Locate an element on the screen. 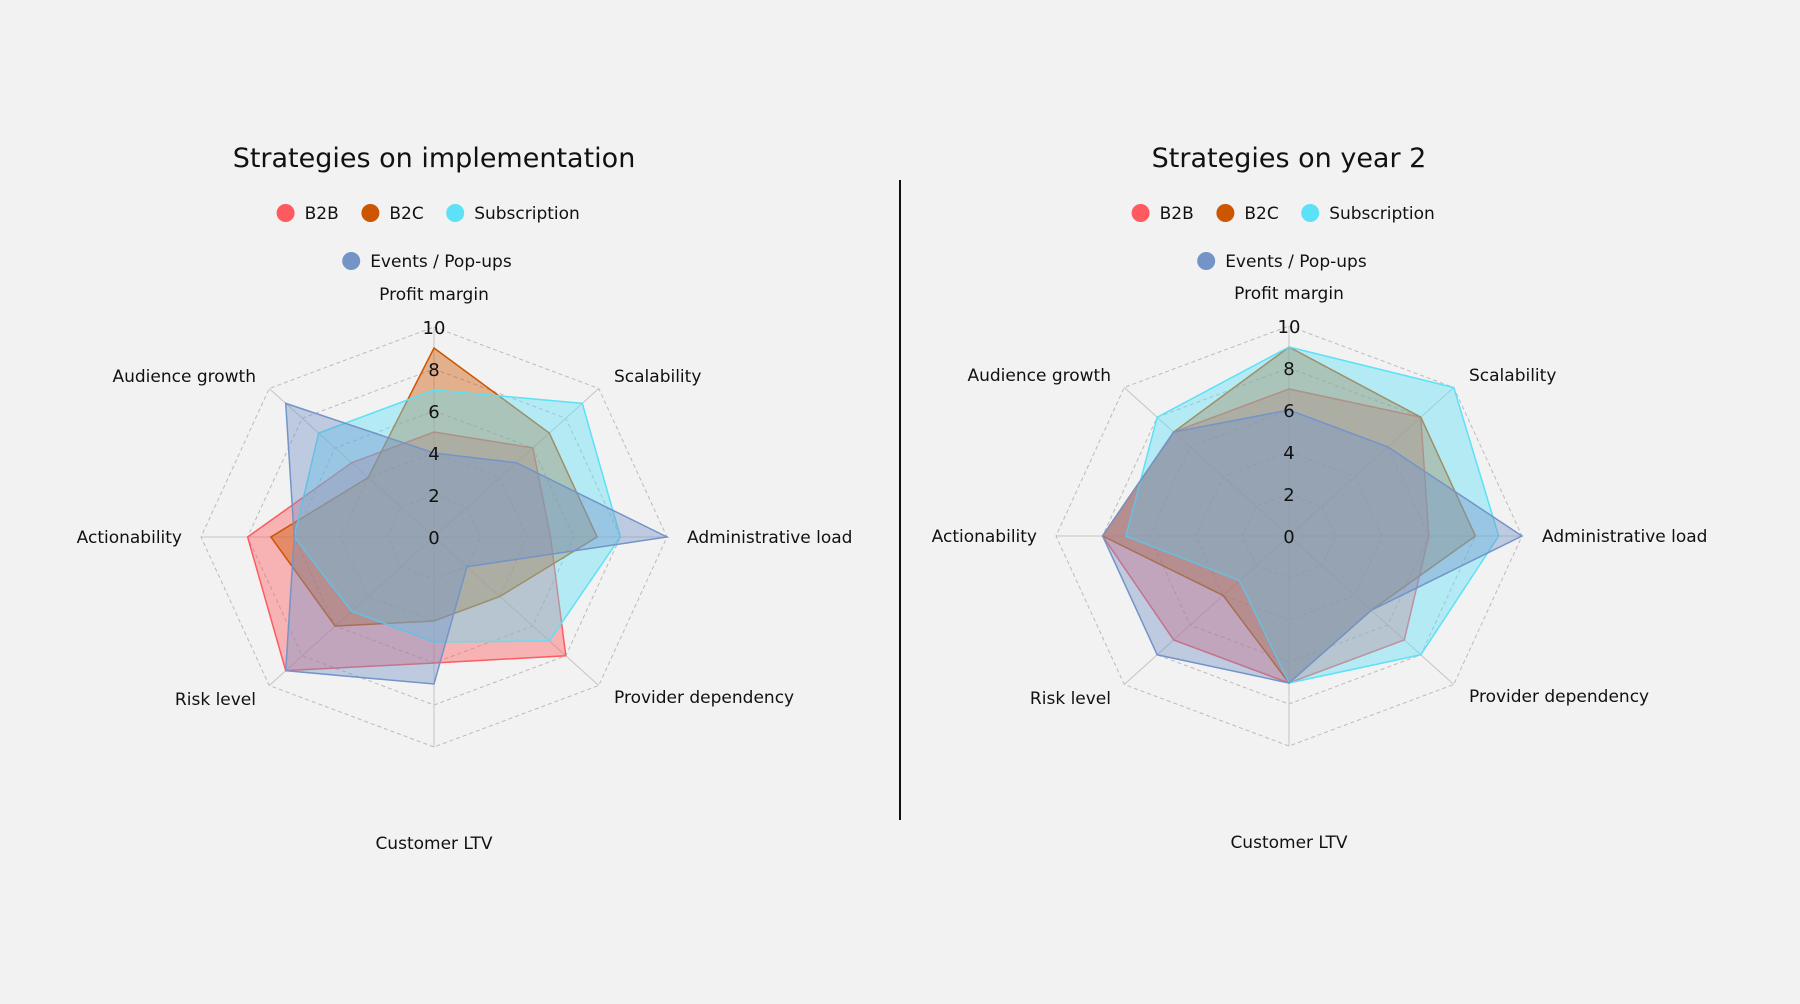 The height and width of the screenshot is (1004, 1800). chart-title: Strategies on year 2 is located at coordinates (1289, 158).